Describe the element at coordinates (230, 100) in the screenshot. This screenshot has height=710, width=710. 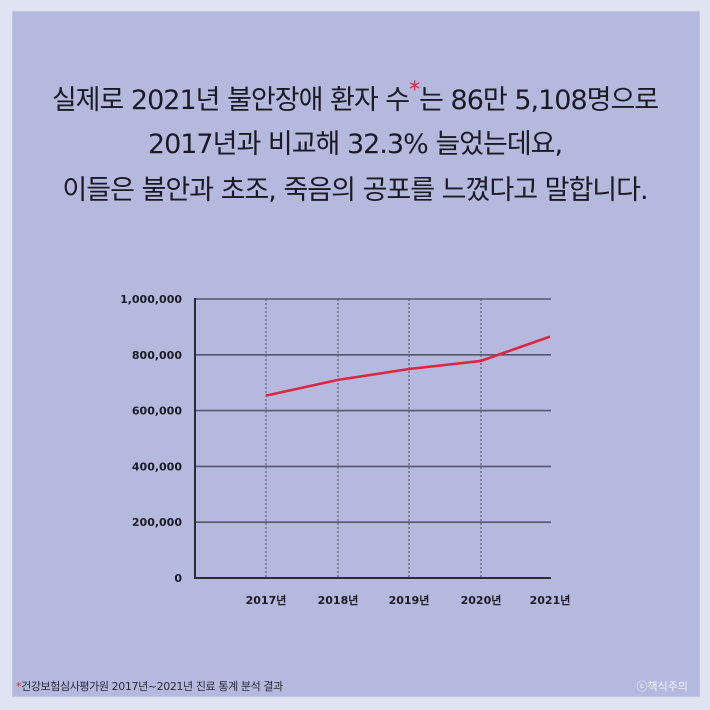
I see `headline-text: 실제로 2021년 불안장애 환자 수` at that location.